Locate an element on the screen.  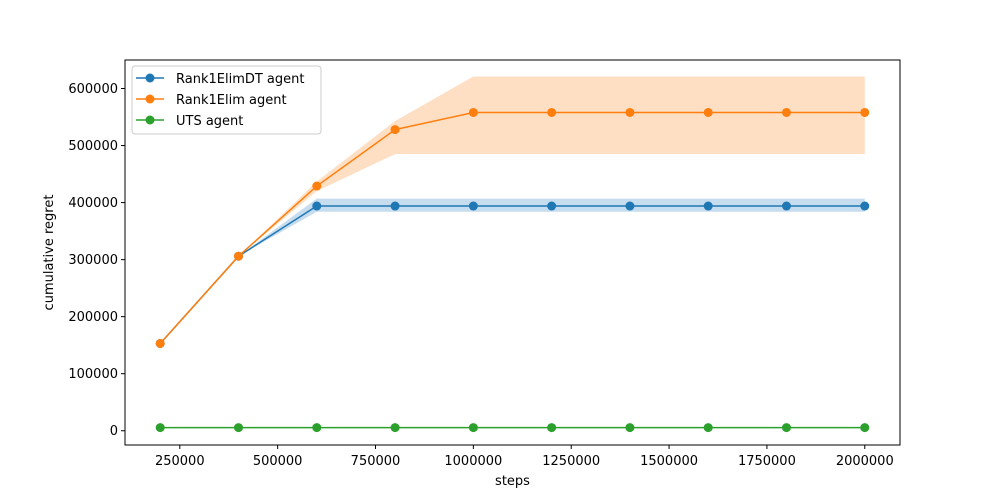
x-tick-label: 1500000 is located at coordinates (669, 461).